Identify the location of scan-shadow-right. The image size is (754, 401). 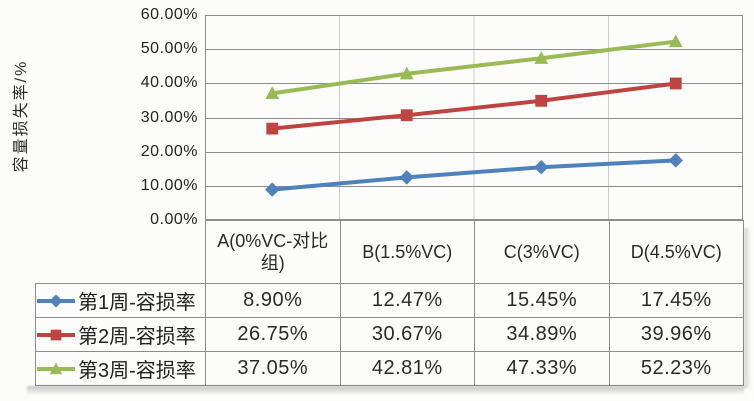
(747, 308).